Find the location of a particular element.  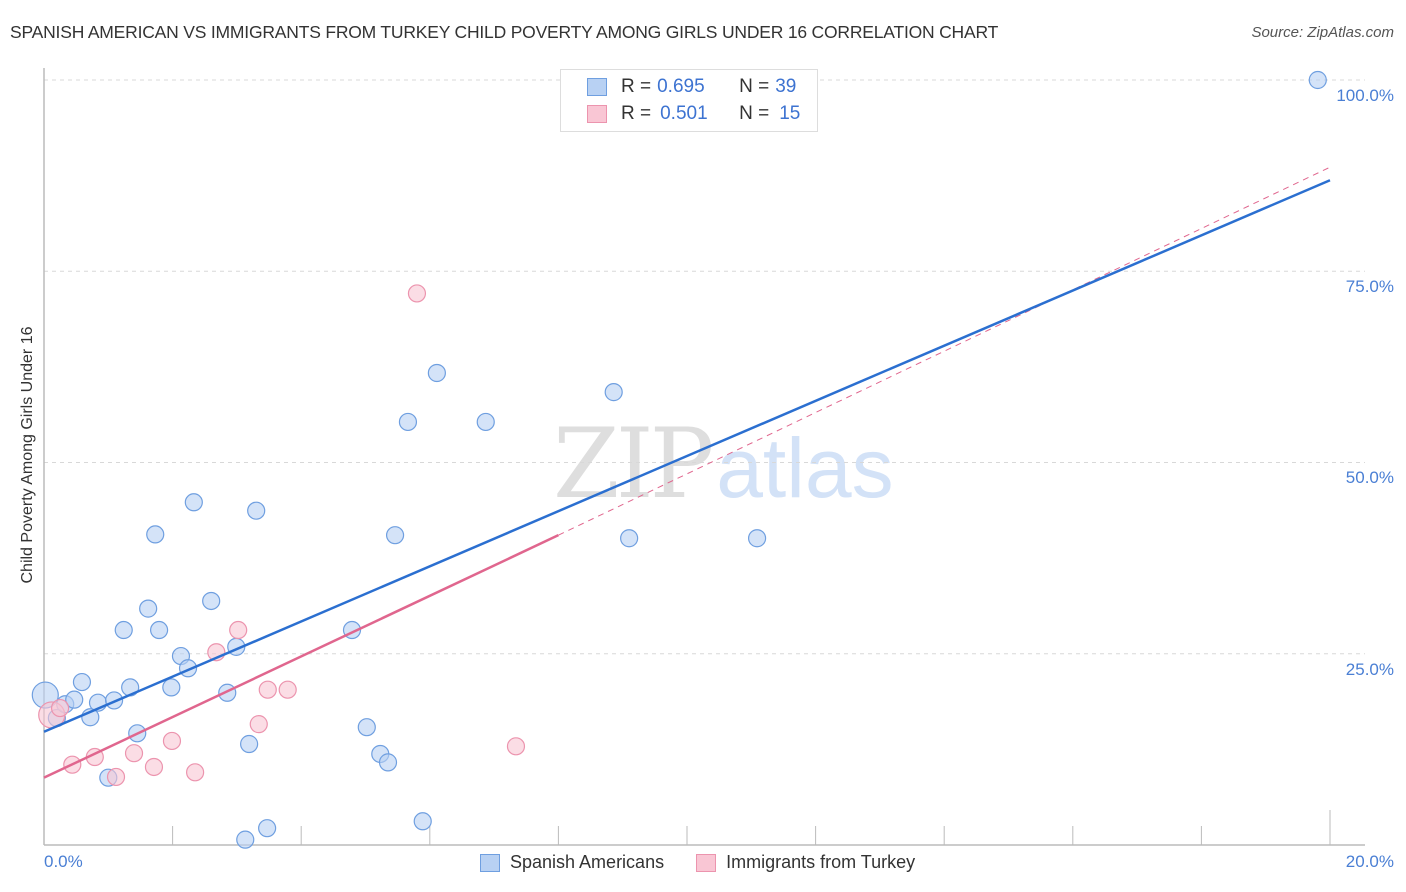

correlation-legend: R = 0.695 N = 39 R = 0.501 N = 15 is located at coordinates (689, 100).